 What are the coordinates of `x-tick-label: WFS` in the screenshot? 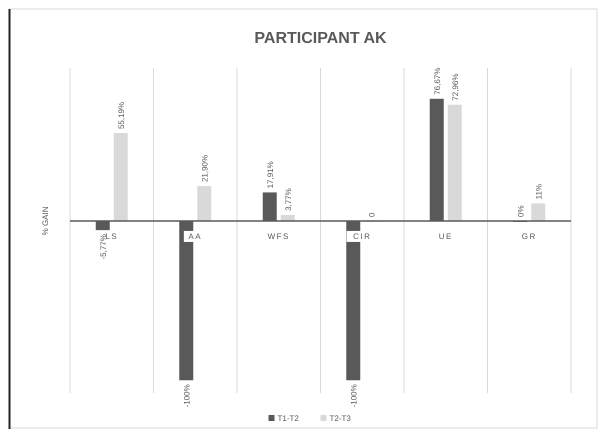 It's located at (279, 236).